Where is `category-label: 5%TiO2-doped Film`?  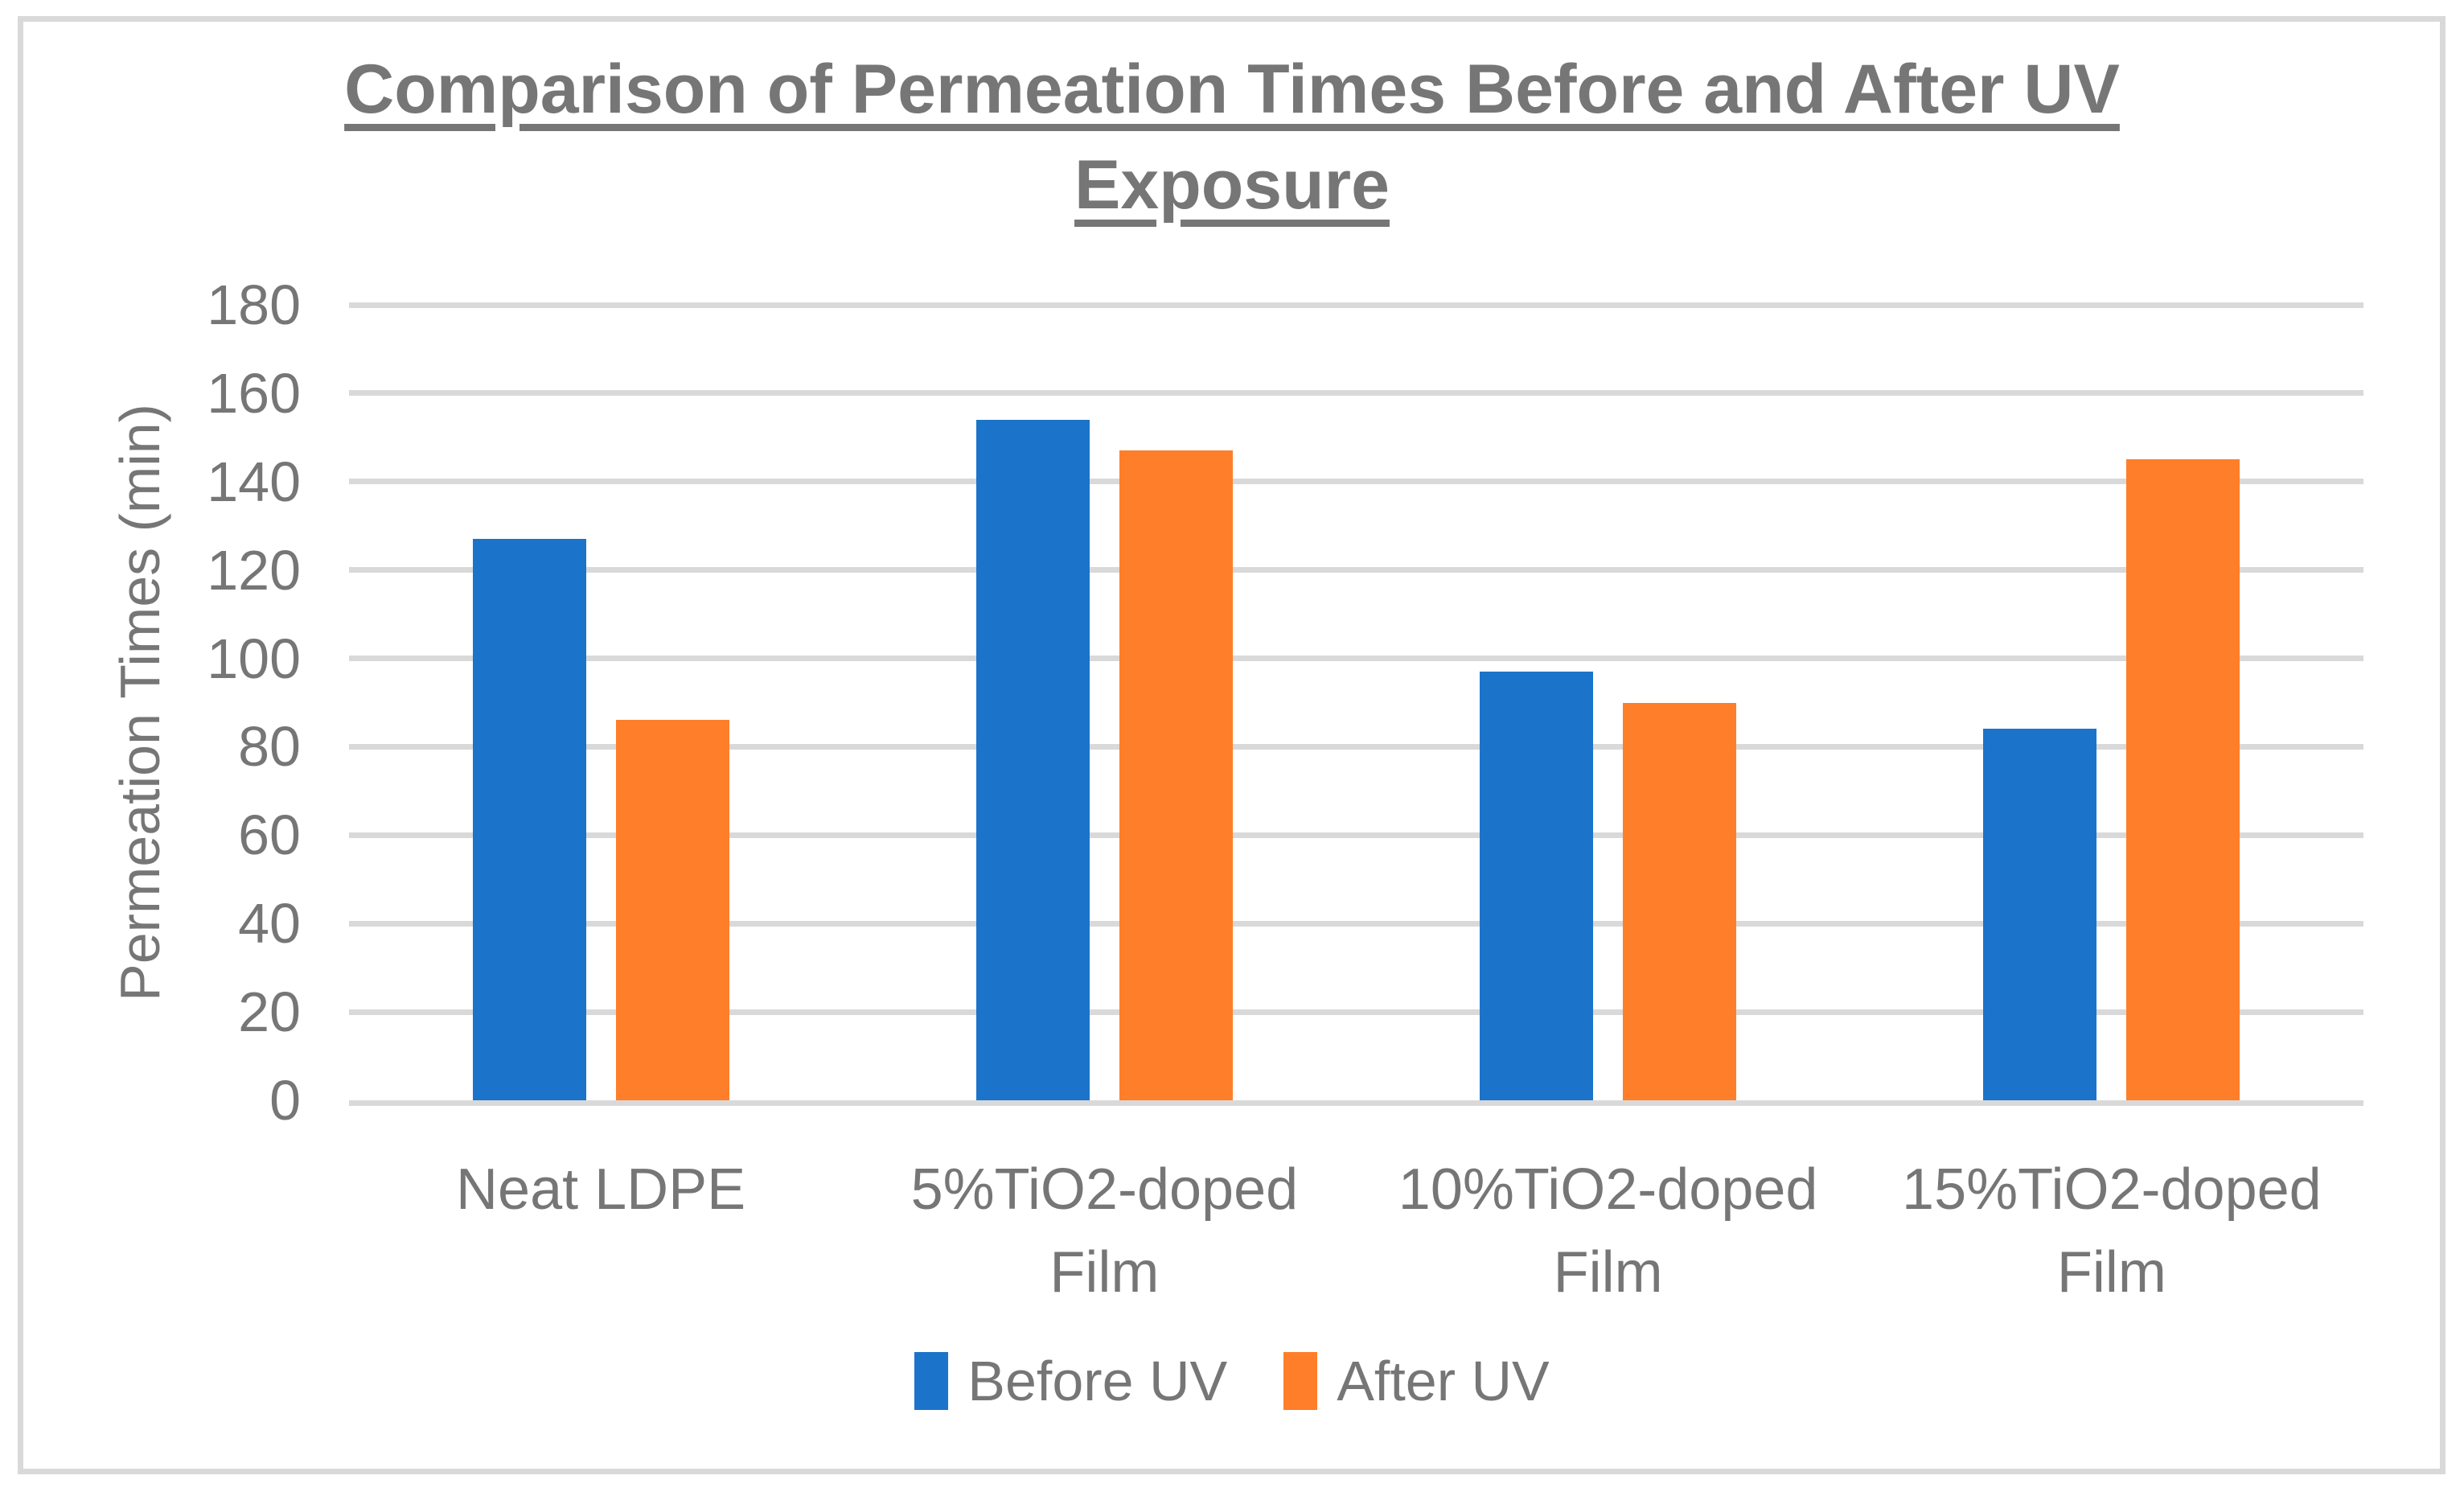 category-label: 5%TiO2-doped Film is located at coordinates (1104, 1231).